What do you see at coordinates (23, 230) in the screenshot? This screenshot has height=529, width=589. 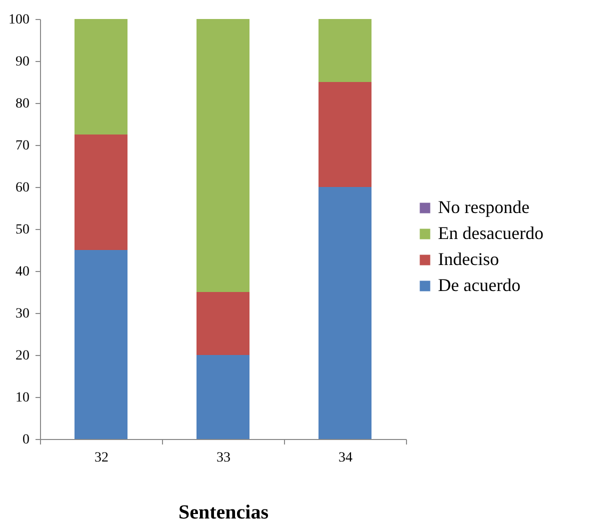 I see `y-tick-label: 50` at bounding box center [23, 230].